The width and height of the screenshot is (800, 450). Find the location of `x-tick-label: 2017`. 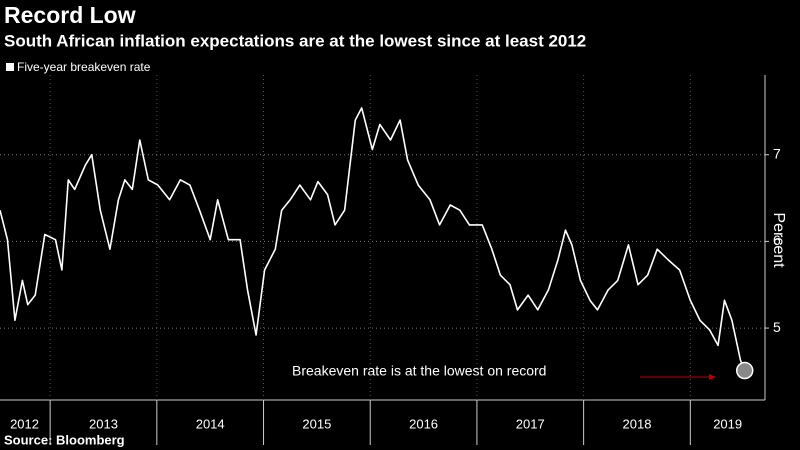

x-tick-label: 2017 is located at coordinates (530, 423).